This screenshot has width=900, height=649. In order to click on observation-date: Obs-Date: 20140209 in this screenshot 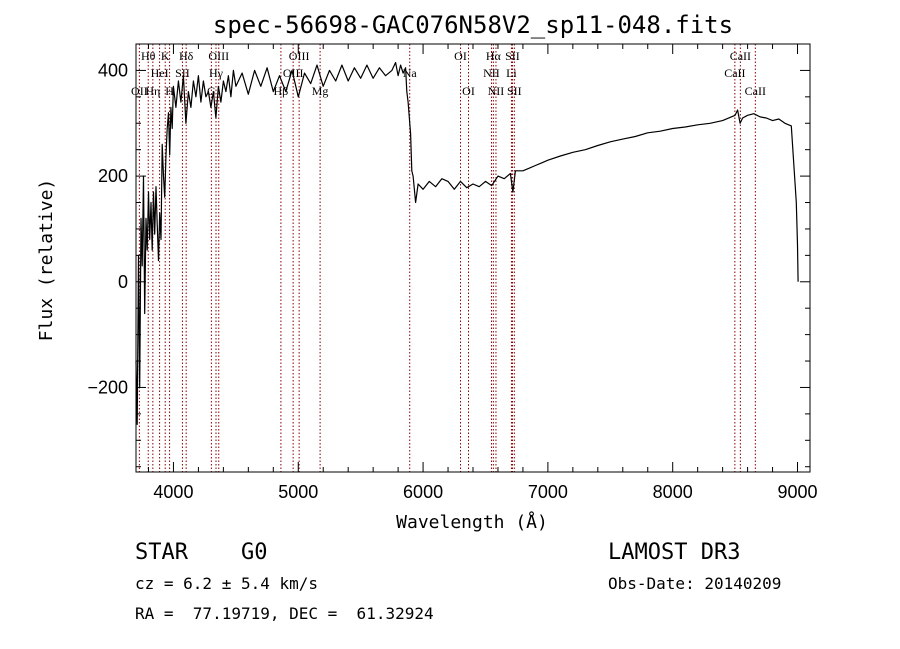, I will do `click(695, 583)`.